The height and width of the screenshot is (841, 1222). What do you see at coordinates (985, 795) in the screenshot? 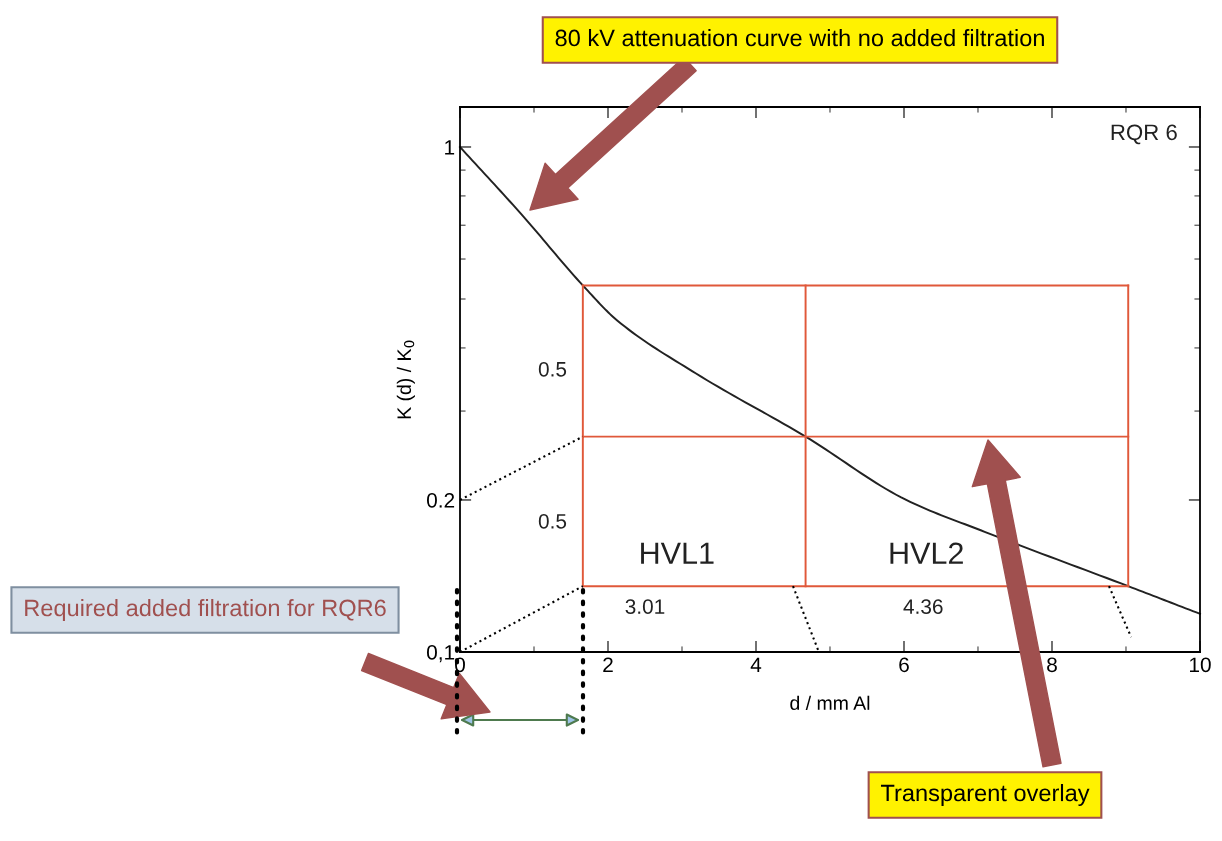
I see `text: Transparent overlay` at bounding box center [985, 795].